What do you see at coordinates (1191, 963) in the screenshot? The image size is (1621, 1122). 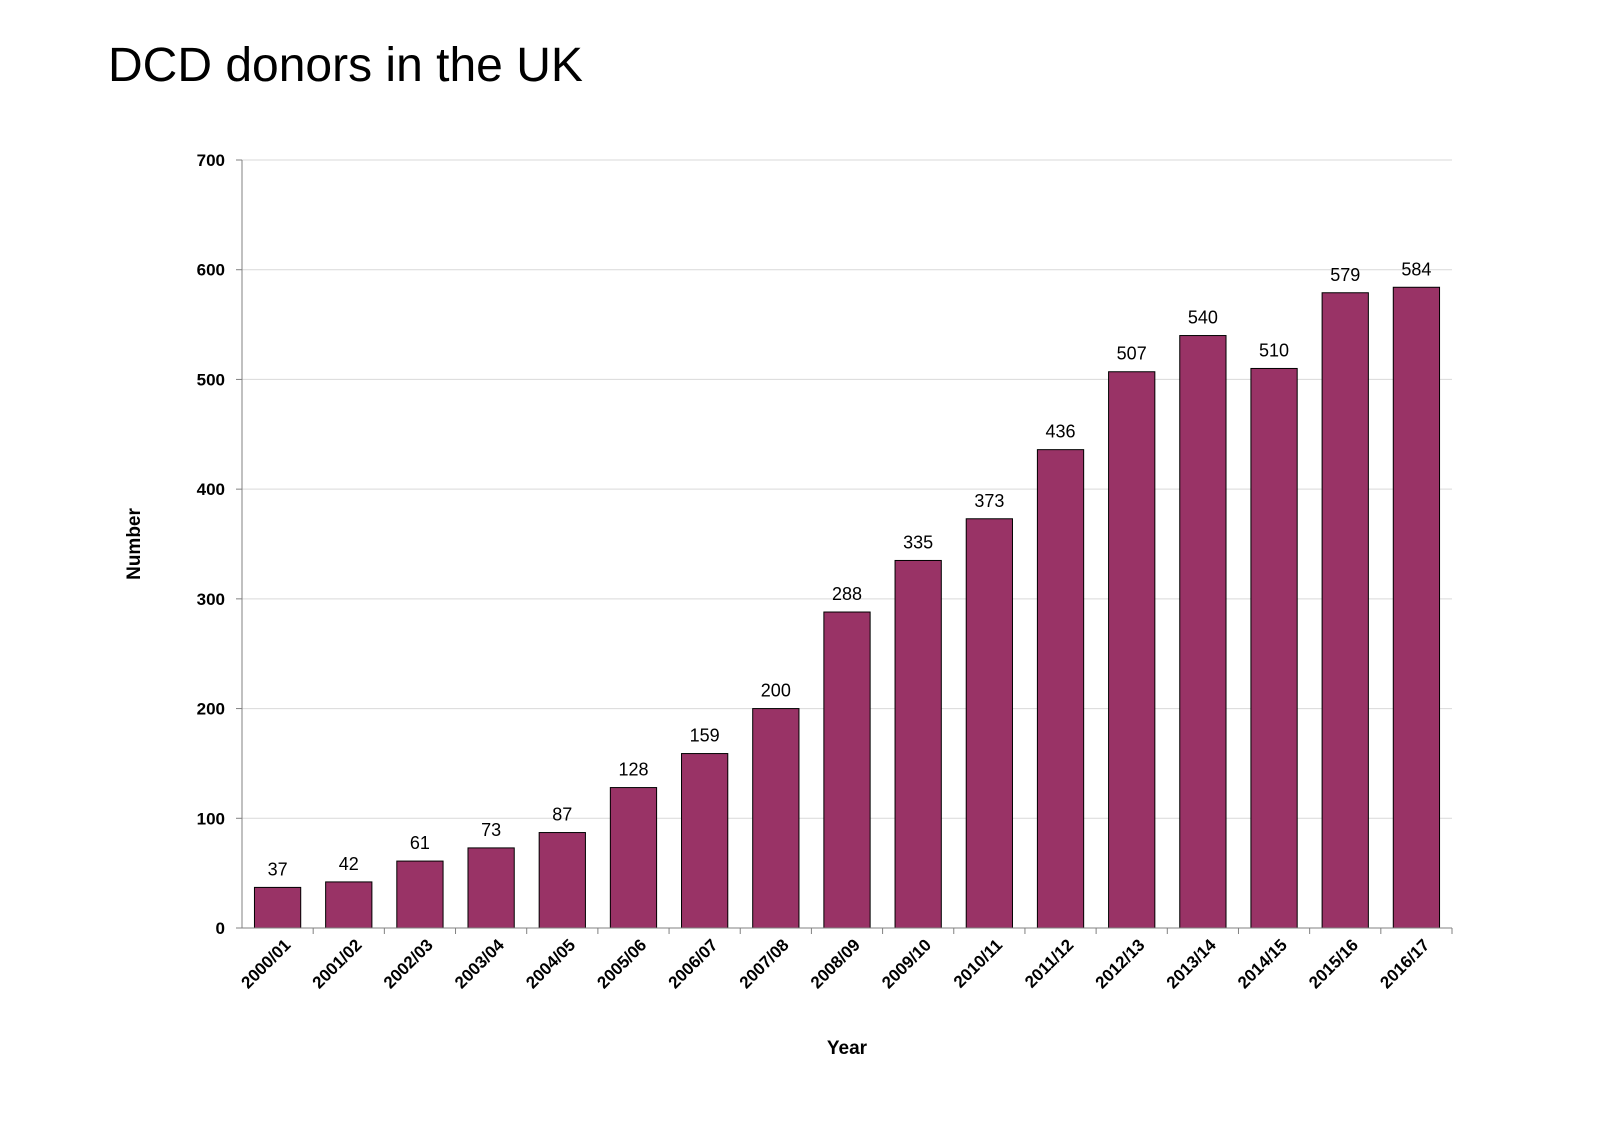 I see `x-tick-label: 2013/14` at bounding box center [1191, 963].